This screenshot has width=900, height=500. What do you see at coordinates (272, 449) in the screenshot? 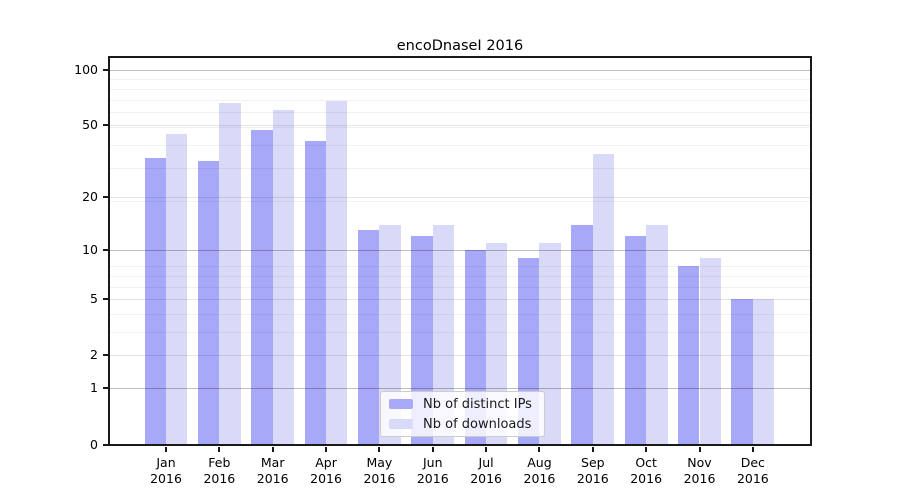
I see `x-axis-tick-mar` at bounding box center [272, 449].